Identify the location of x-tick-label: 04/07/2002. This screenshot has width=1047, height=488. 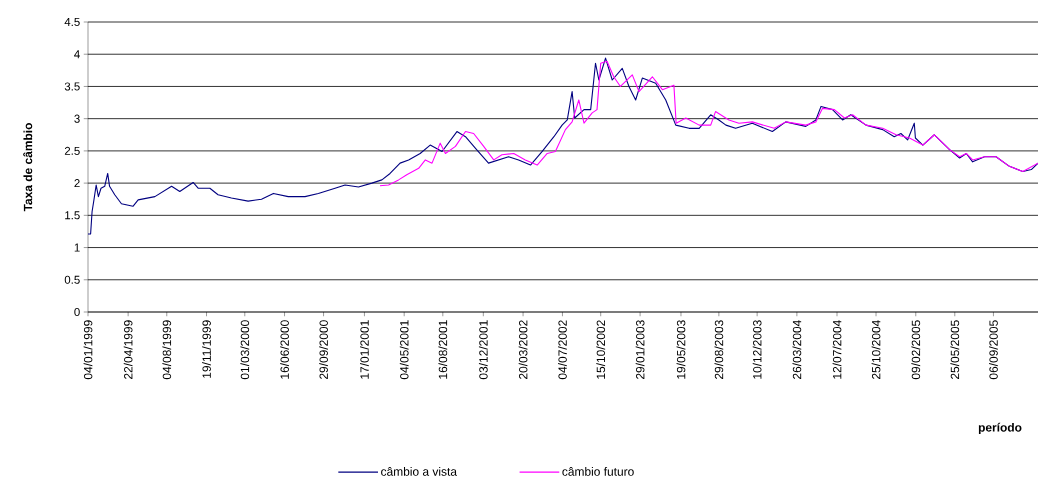
(562, 350).